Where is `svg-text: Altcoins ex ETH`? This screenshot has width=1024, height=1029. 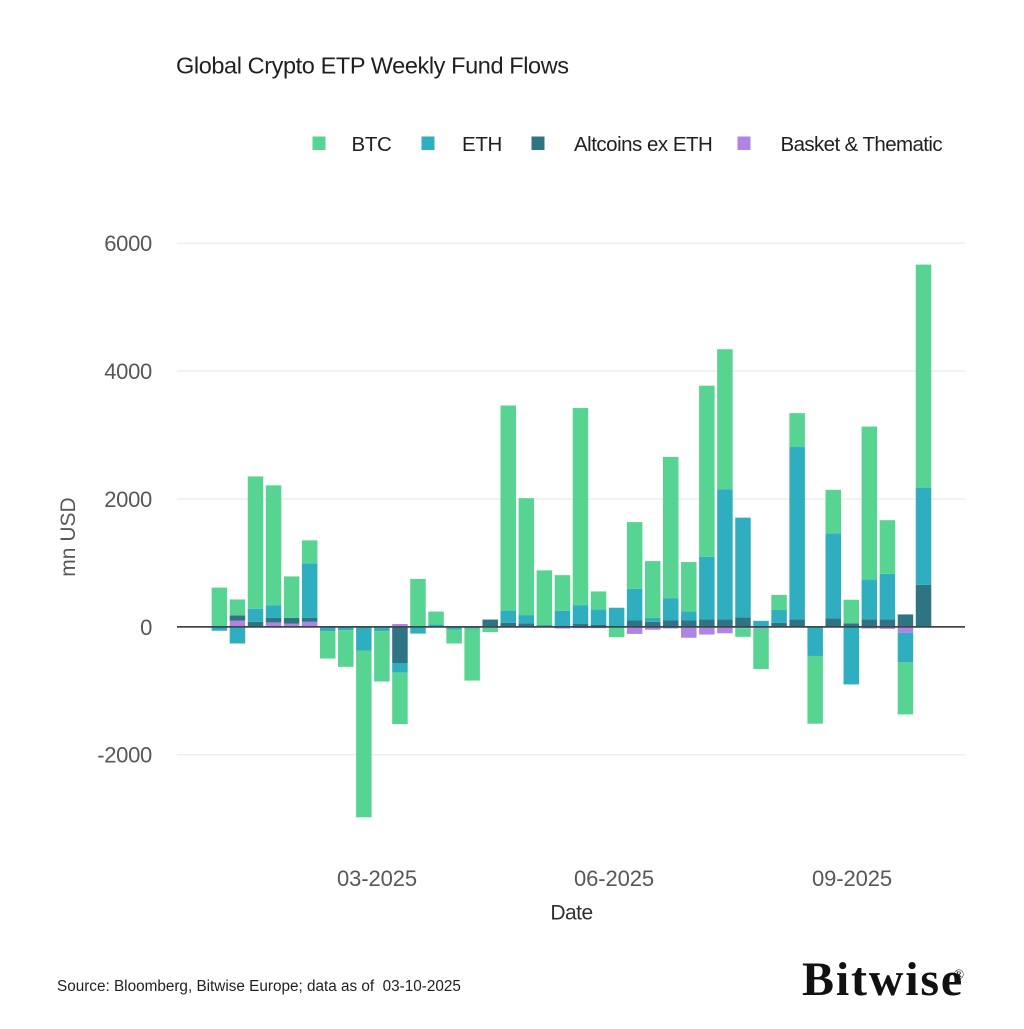 svg-text: Altcoins ex ETH is located at coordinates (643, 144).